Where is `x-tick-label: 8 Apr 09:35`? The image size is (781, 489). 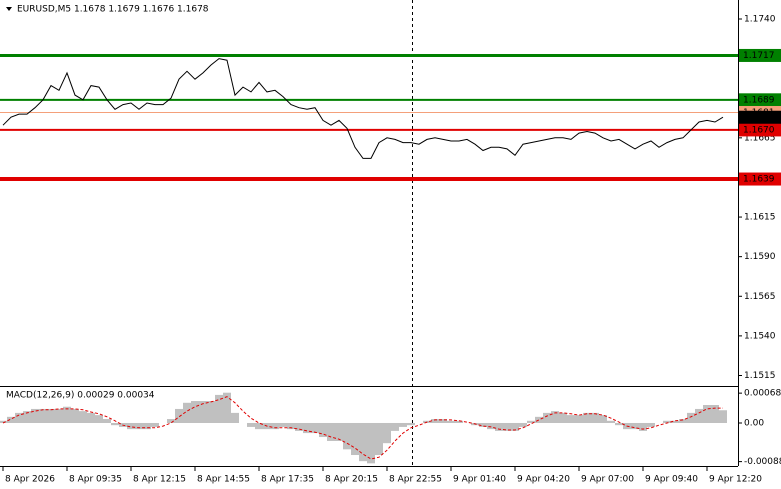
x-tick-label: 8 Apr 09:35 is located at coordinates (95, 480).